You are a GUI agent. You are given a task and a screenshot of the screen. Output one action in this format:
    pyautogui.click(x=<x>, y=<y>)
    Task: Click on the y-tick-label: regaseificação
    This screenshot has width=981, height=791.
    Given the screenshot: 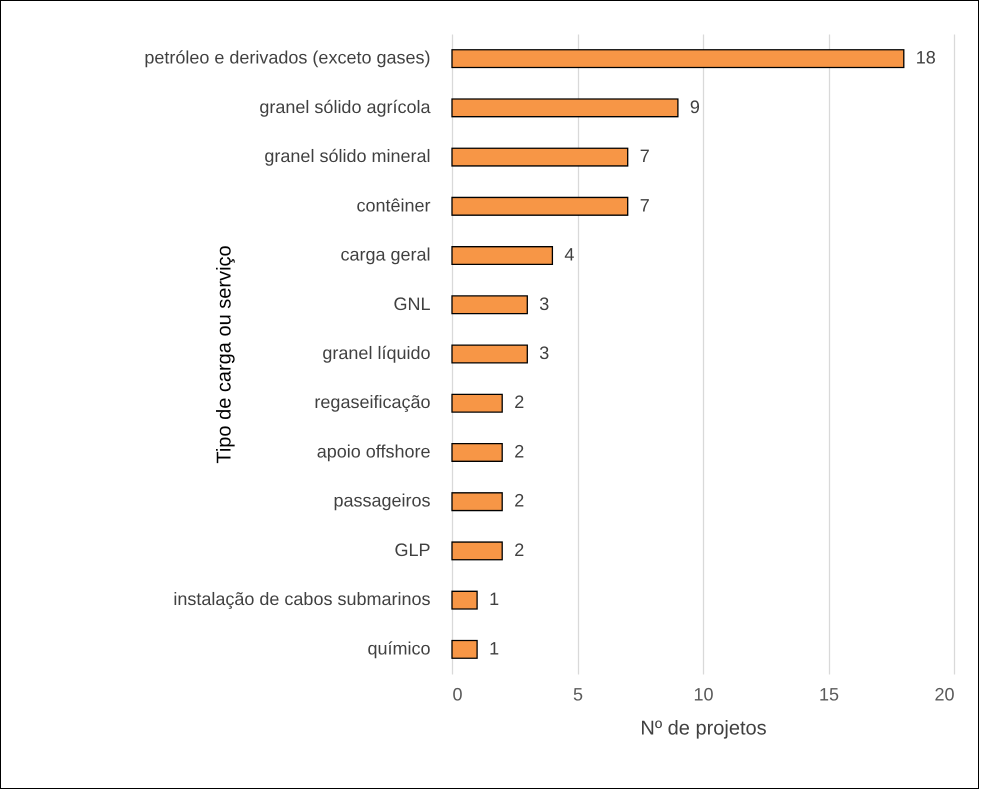 What is the action you would take?
    pyautogui.click(x=372, y=402)
    